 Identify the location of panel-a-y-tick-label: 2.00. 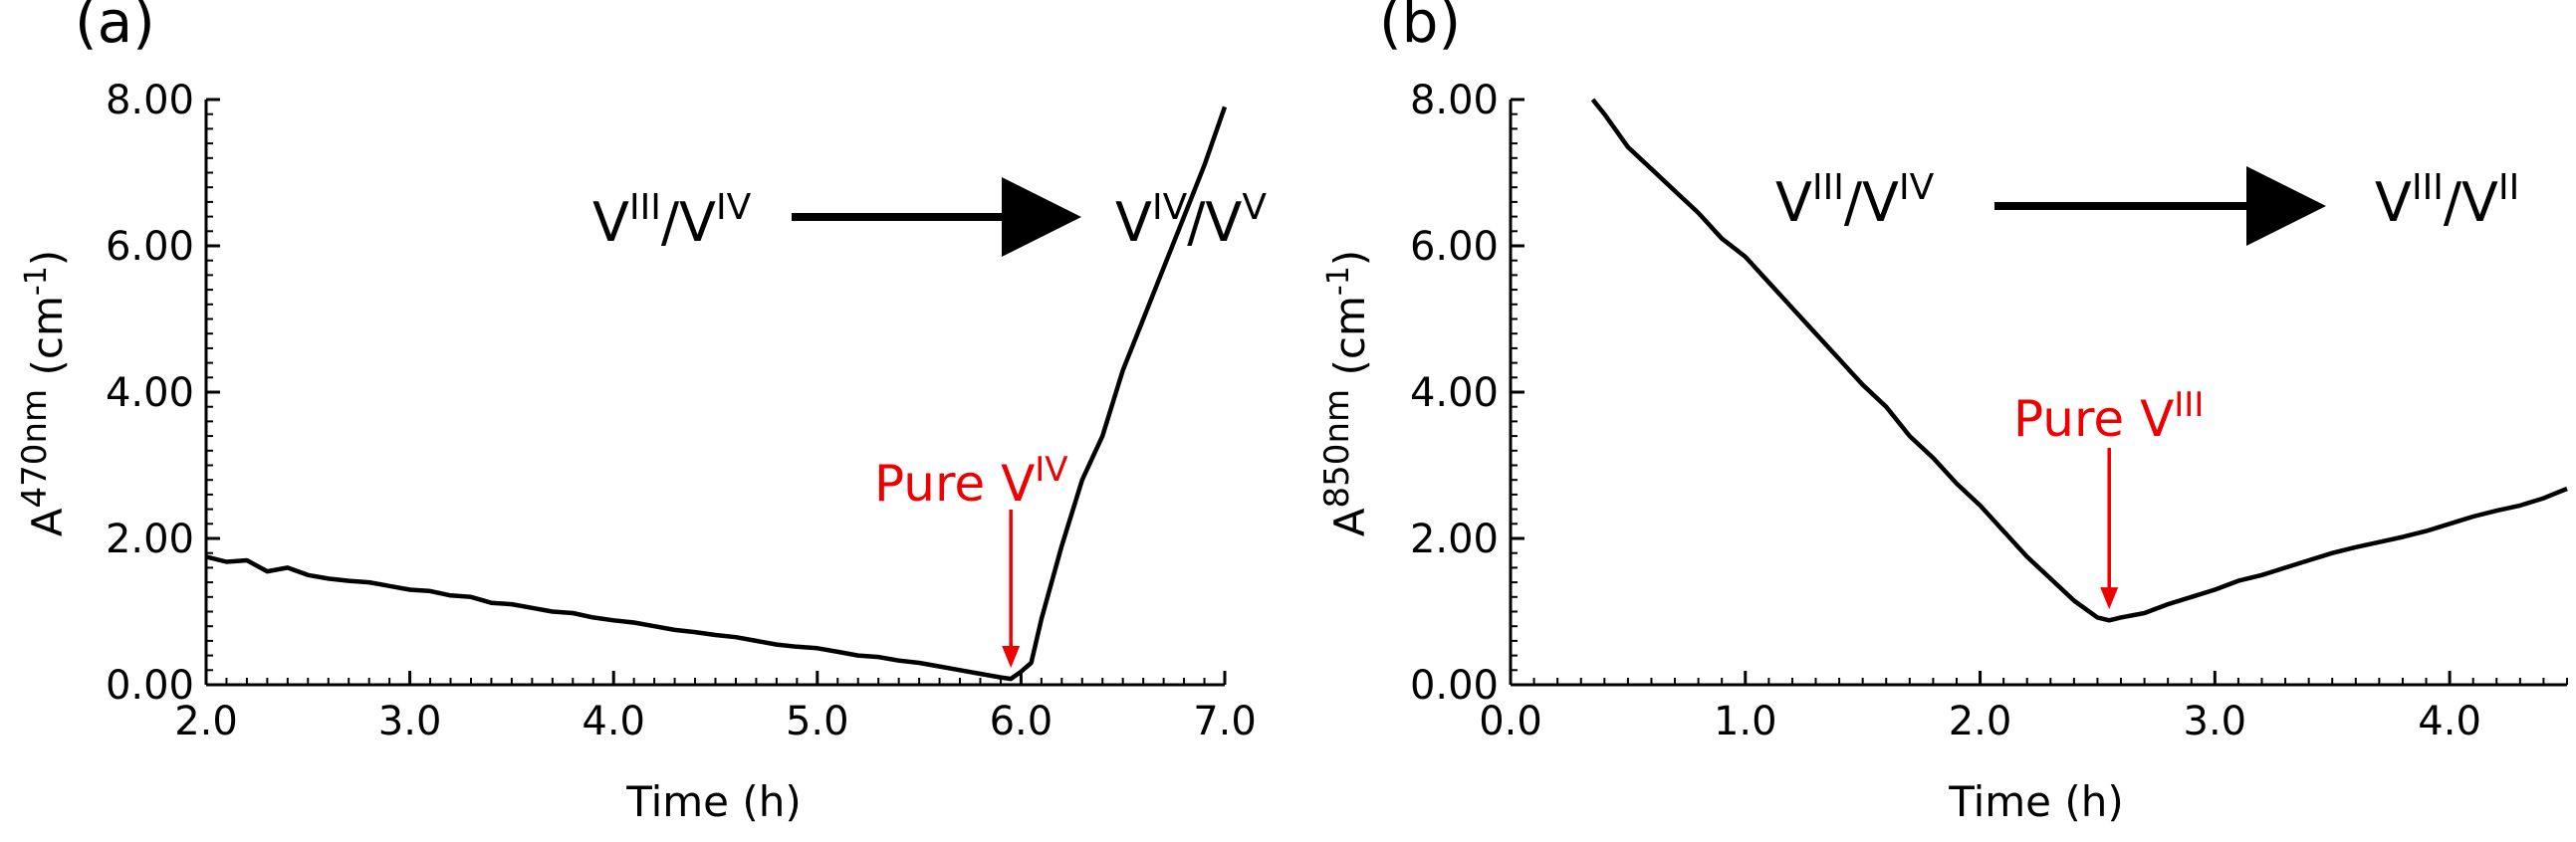
(150, 540).